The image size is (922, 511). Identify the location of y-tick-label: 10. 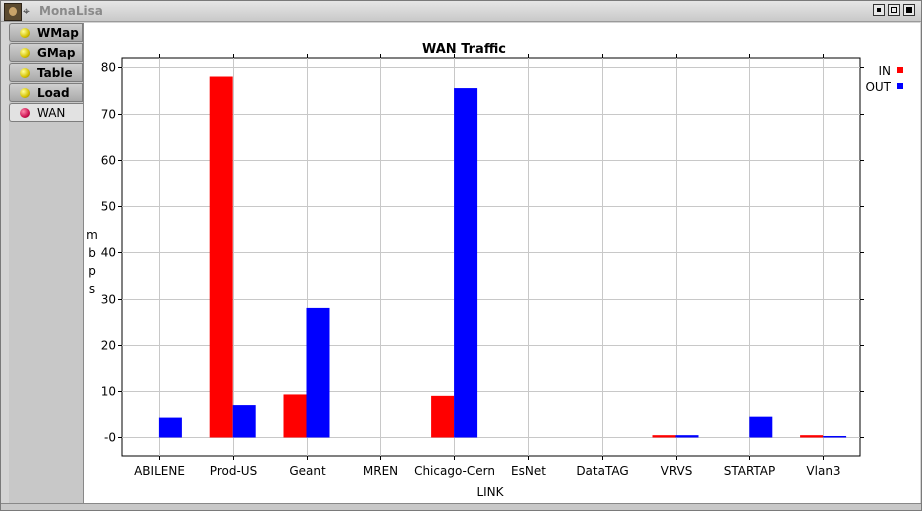
(108, 392).